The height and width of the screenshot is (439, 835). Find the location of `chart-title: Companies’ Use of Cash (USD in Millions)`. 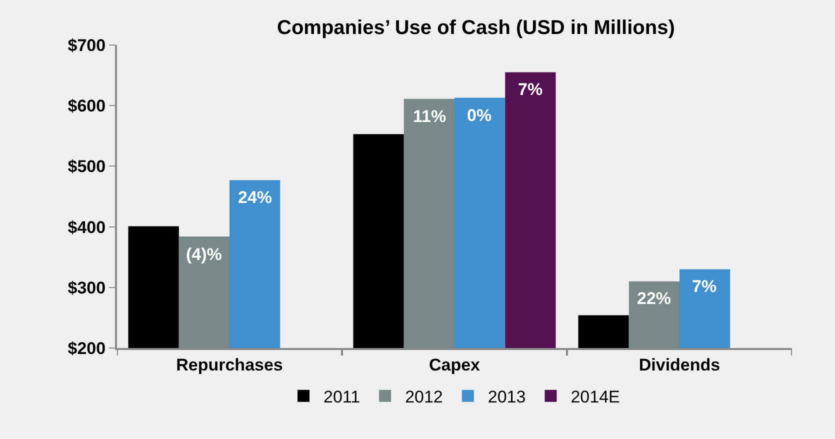

chart-title: Companies’ Use of Cash (USD in Millions) is located at coordinates (476, 27).